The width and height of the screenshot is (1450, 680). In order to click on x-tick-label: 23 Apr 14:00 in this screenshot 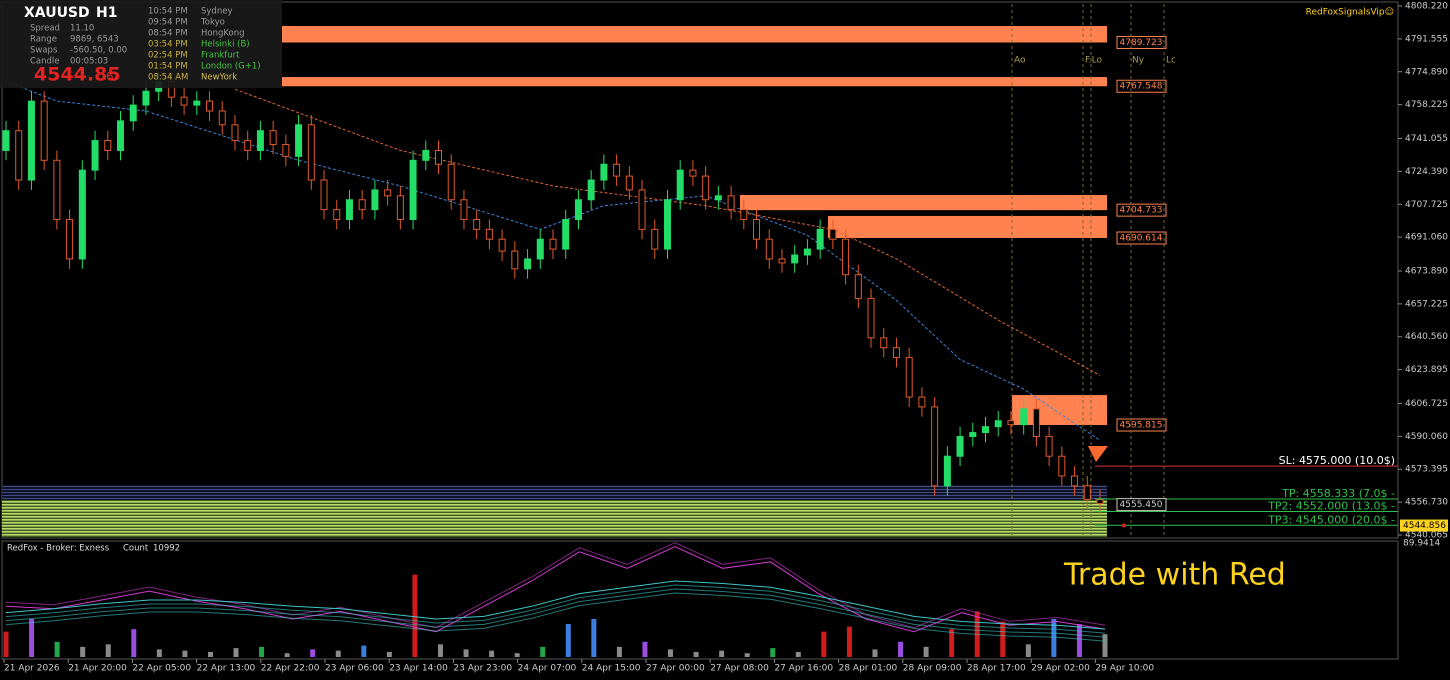, I will do `click(418, 669)`.